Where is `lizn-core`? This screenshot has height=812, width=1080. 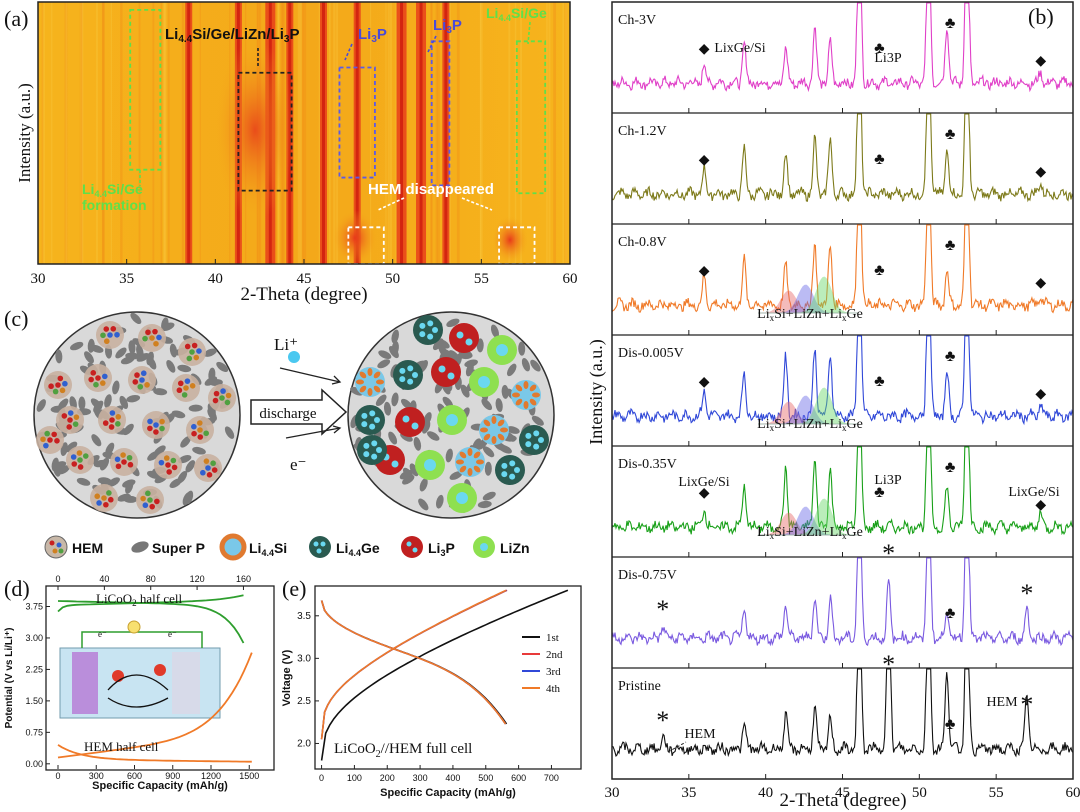 lizn-core is located at coordinates (430, 465).